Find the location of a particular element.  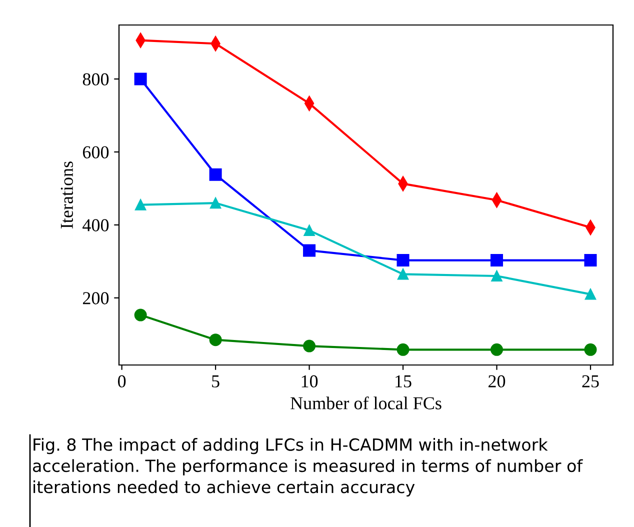

y-tick-label: 800 is located at coordinates (95, 79).